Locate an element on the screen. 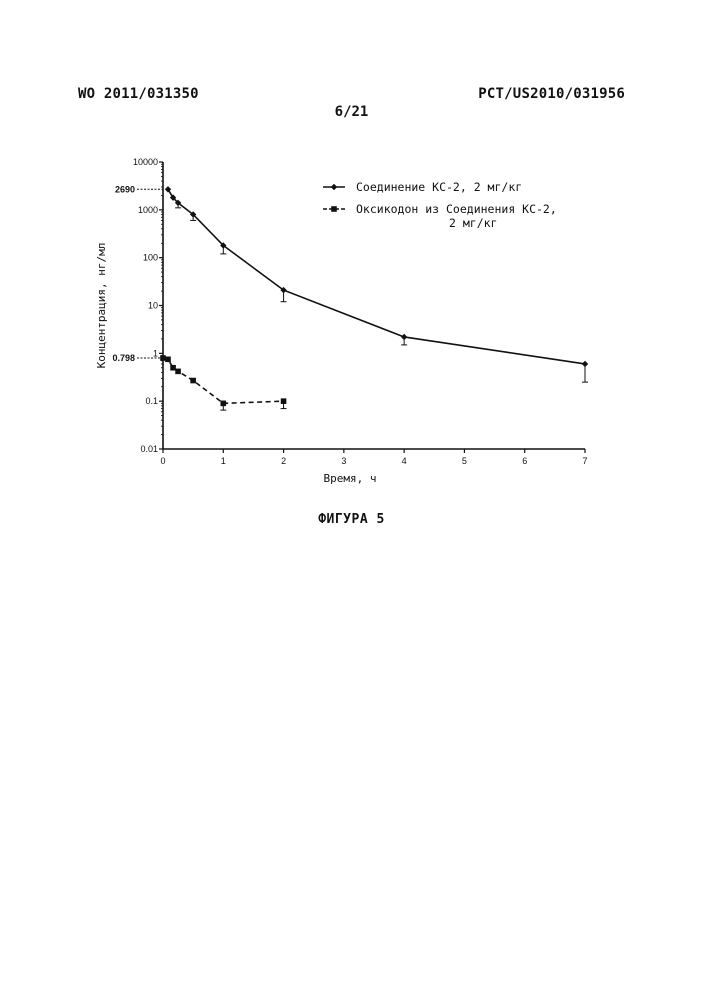 This screenshot has width=703, height=1000. series-line is located at coordinates (223, 380).